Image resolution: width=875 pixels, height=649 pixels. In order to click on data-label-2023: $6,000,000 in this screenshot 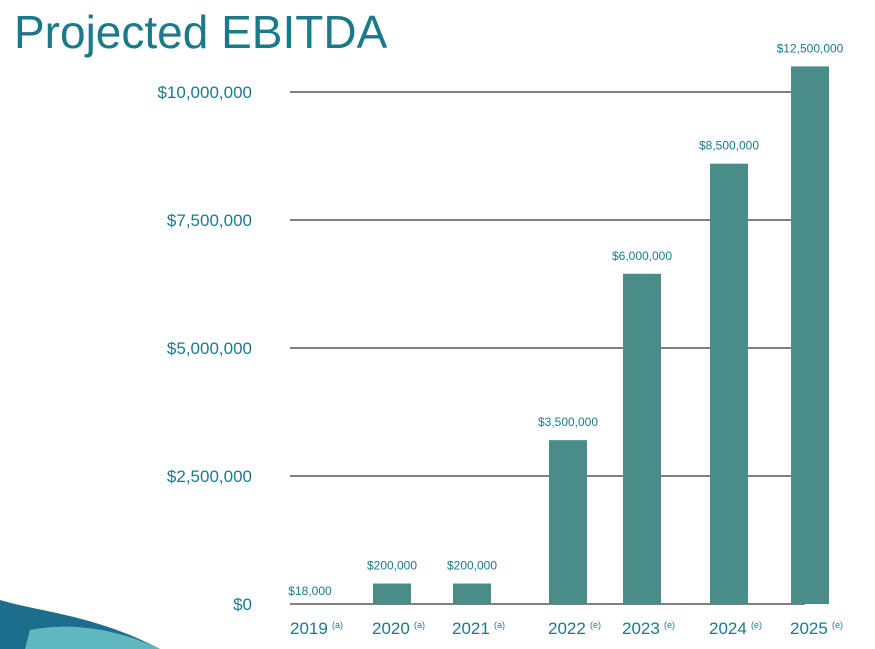, I will do `click(642, 256)`.